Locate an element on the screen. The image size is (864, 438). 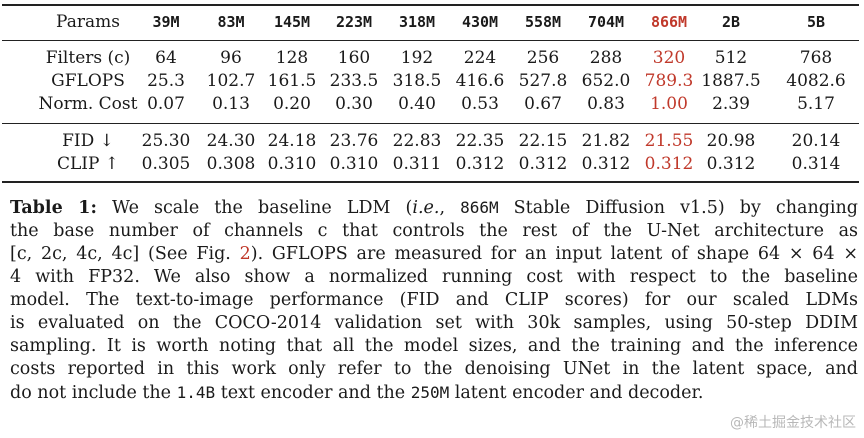
table-cell: 416.6 is located at coordinates (480, 81).